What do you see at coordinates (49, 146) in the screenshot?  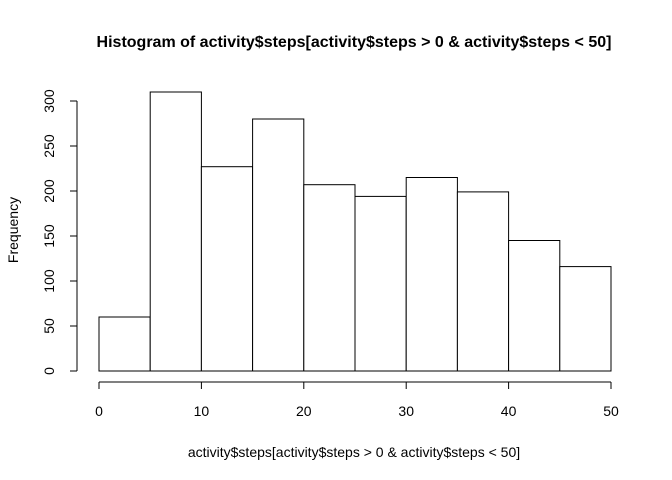 I see `y-tick-label-250: 250` at bounding box center [49, 146].